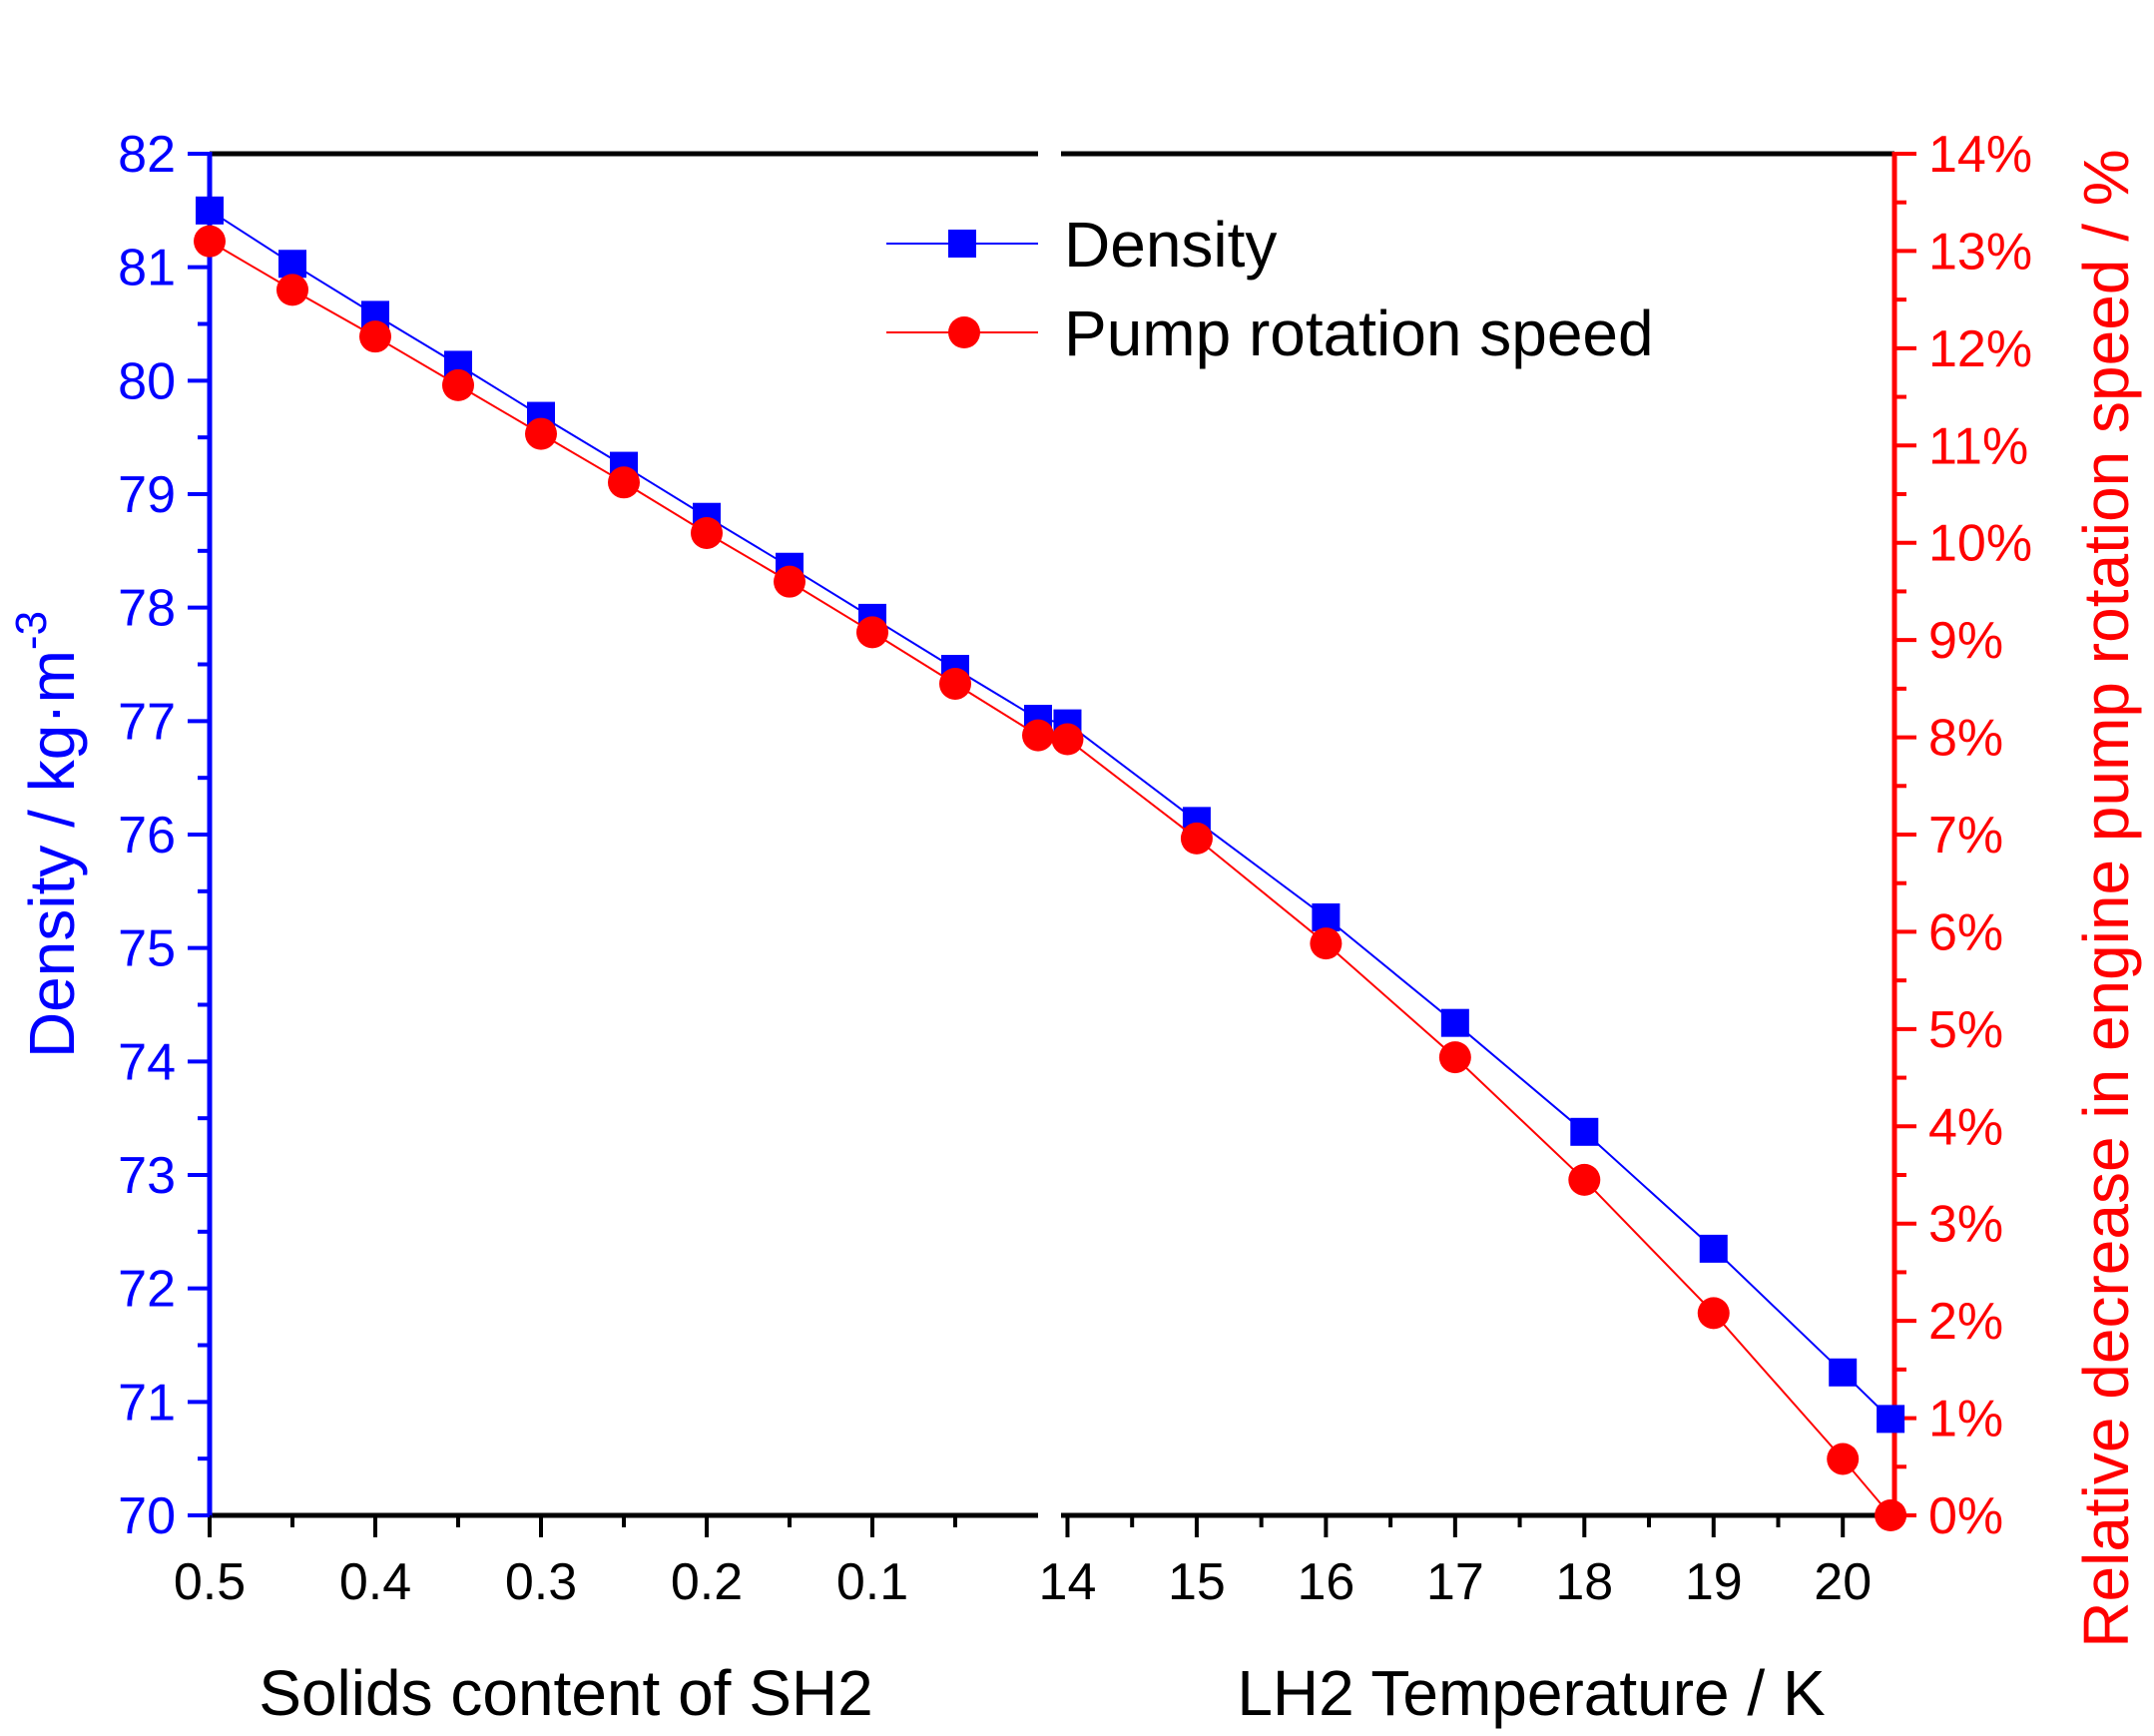 The width and height of the screenshot is (2154, 1736). Describe the element at coordinates (964, 332) in the screenshot. I see `legend-marker-pump-speed` at that location.